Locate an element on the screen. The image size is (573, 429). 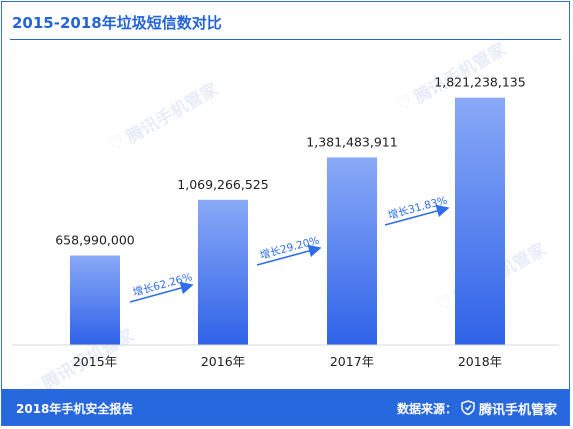
footer-bar: 2018年手机安全报告 数据来源： 腾讯手机管家 is located at coordinates (285, 407).